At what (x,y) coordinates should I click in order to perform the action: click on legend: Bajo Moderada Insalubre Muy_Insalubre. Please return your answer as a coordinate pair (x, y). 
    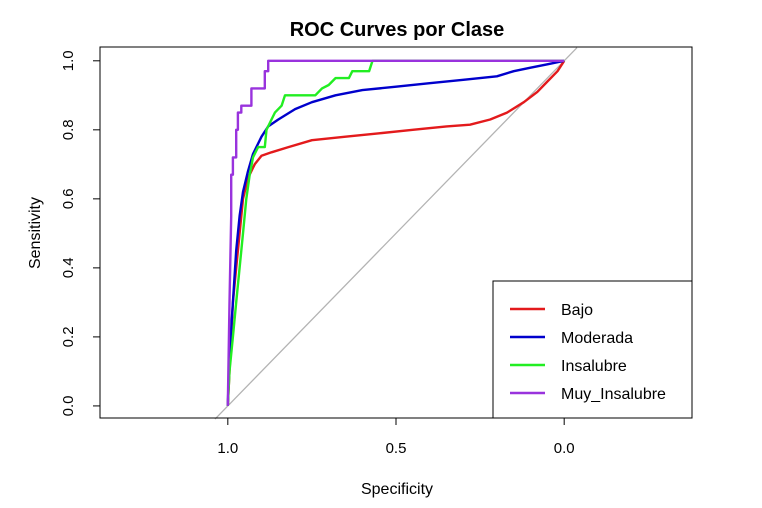
    Looking at the image, I should click on (592, 349).